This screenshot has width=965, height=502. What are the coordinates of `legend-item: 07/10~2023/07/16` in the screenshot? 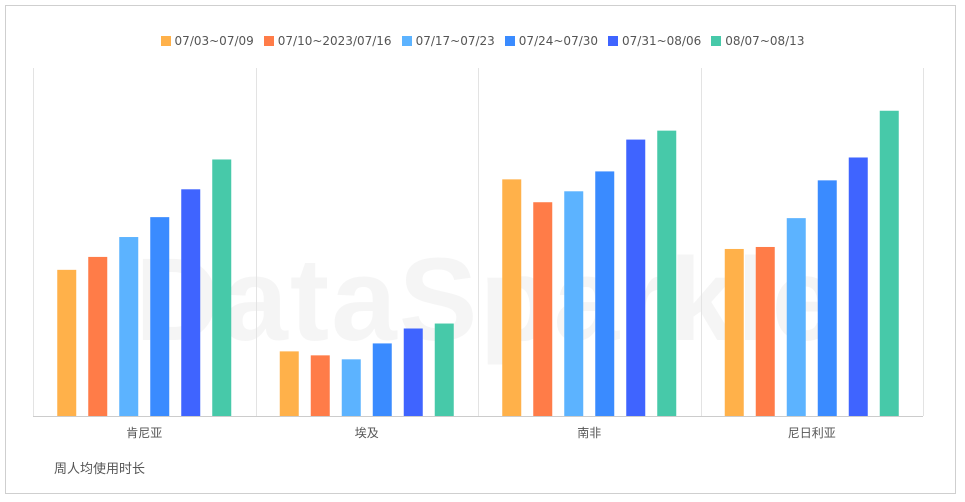 It's located at (327, 41).